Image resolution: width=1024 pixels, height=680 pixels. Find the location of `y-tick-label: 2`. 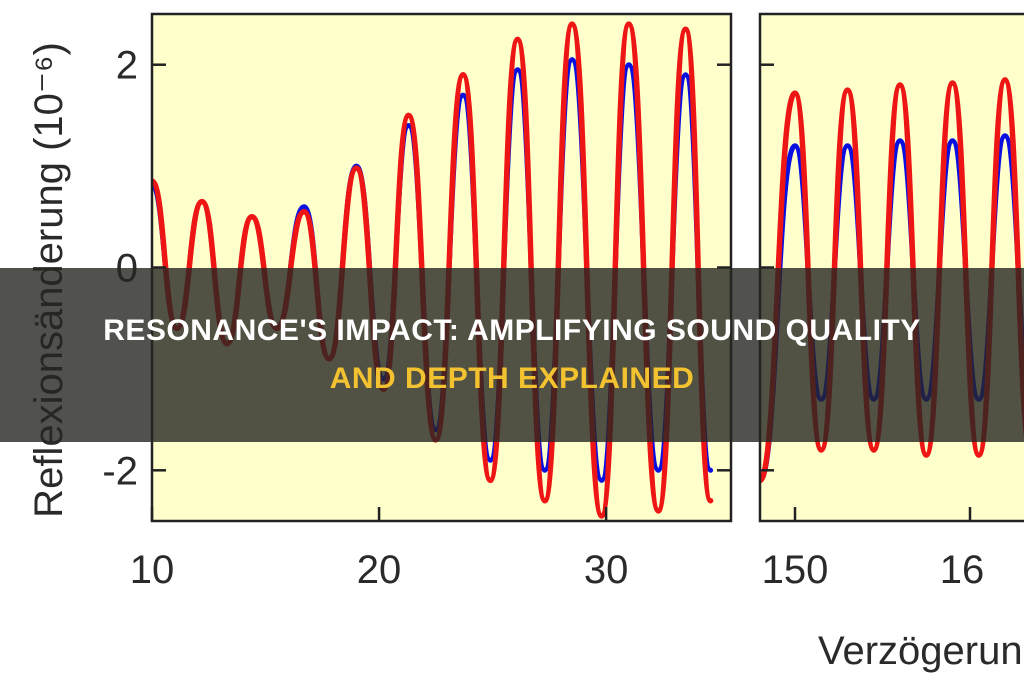

y-tick-label: 2 is located at coordinates (127, 66).